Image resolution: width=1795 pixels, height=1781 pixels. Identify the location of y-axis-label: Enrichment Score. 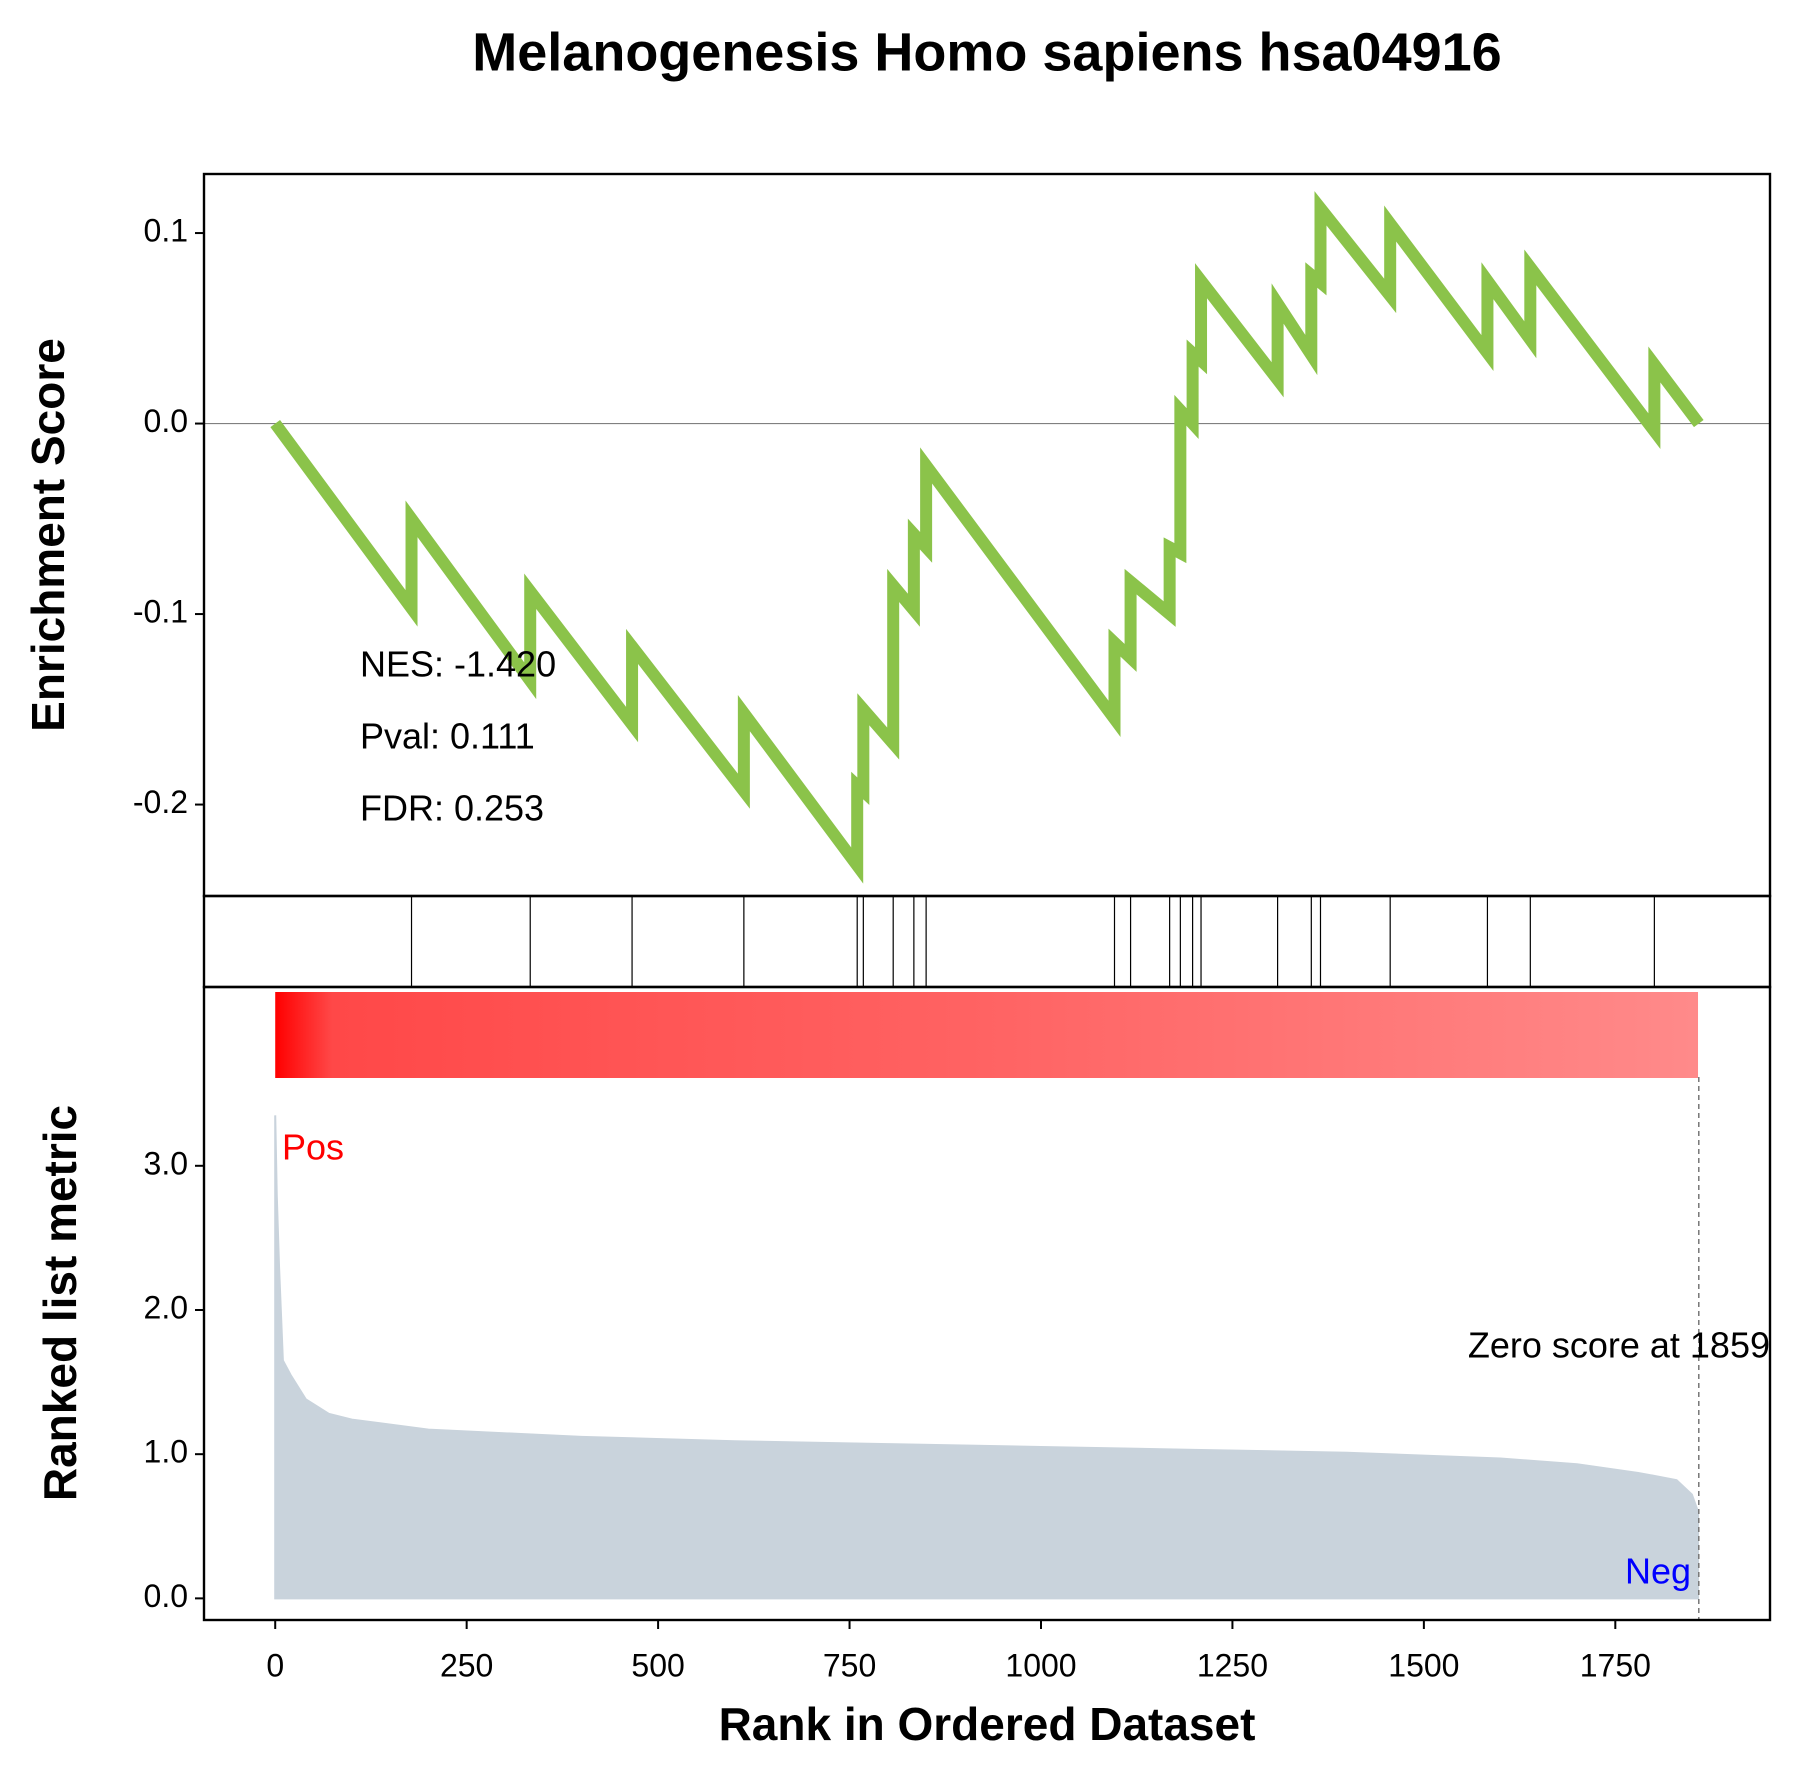
(48, 535).